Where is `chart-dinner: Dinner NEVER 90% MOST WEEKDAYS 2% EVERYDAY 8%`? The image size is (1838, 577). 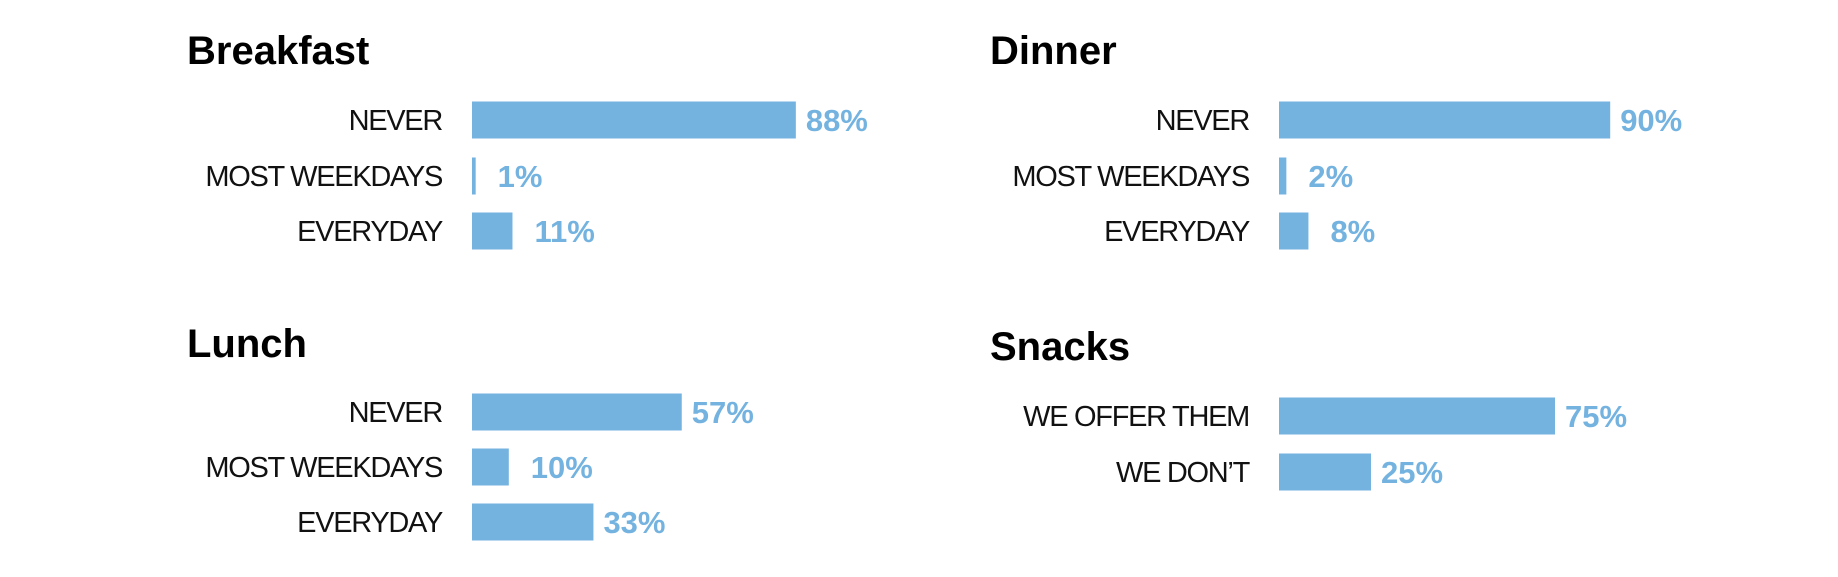 chart-dinner: Dinner NEVER 90% MOST WEEKDAYS 2% EVERYDAY 8% is located at coordinates (1336, 139).